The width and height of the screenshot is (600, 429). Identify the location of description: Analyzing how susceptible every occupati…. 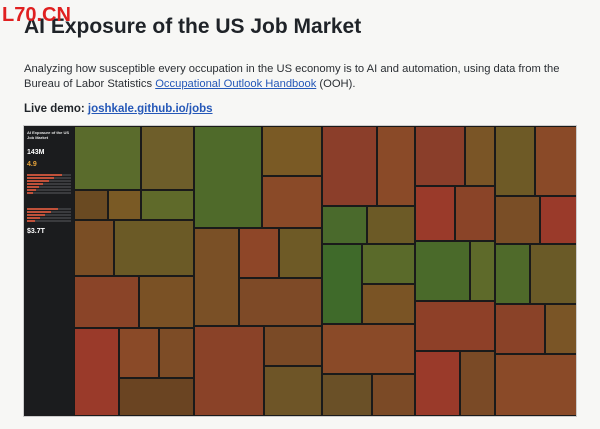
(304, 77).